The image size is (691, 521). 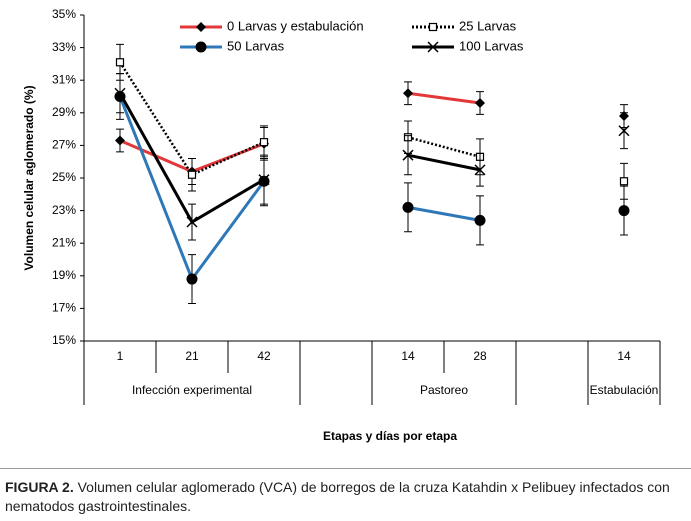 I want to click on x-axis-title: Etapas y días por etapa, so click(x=390, y=436).